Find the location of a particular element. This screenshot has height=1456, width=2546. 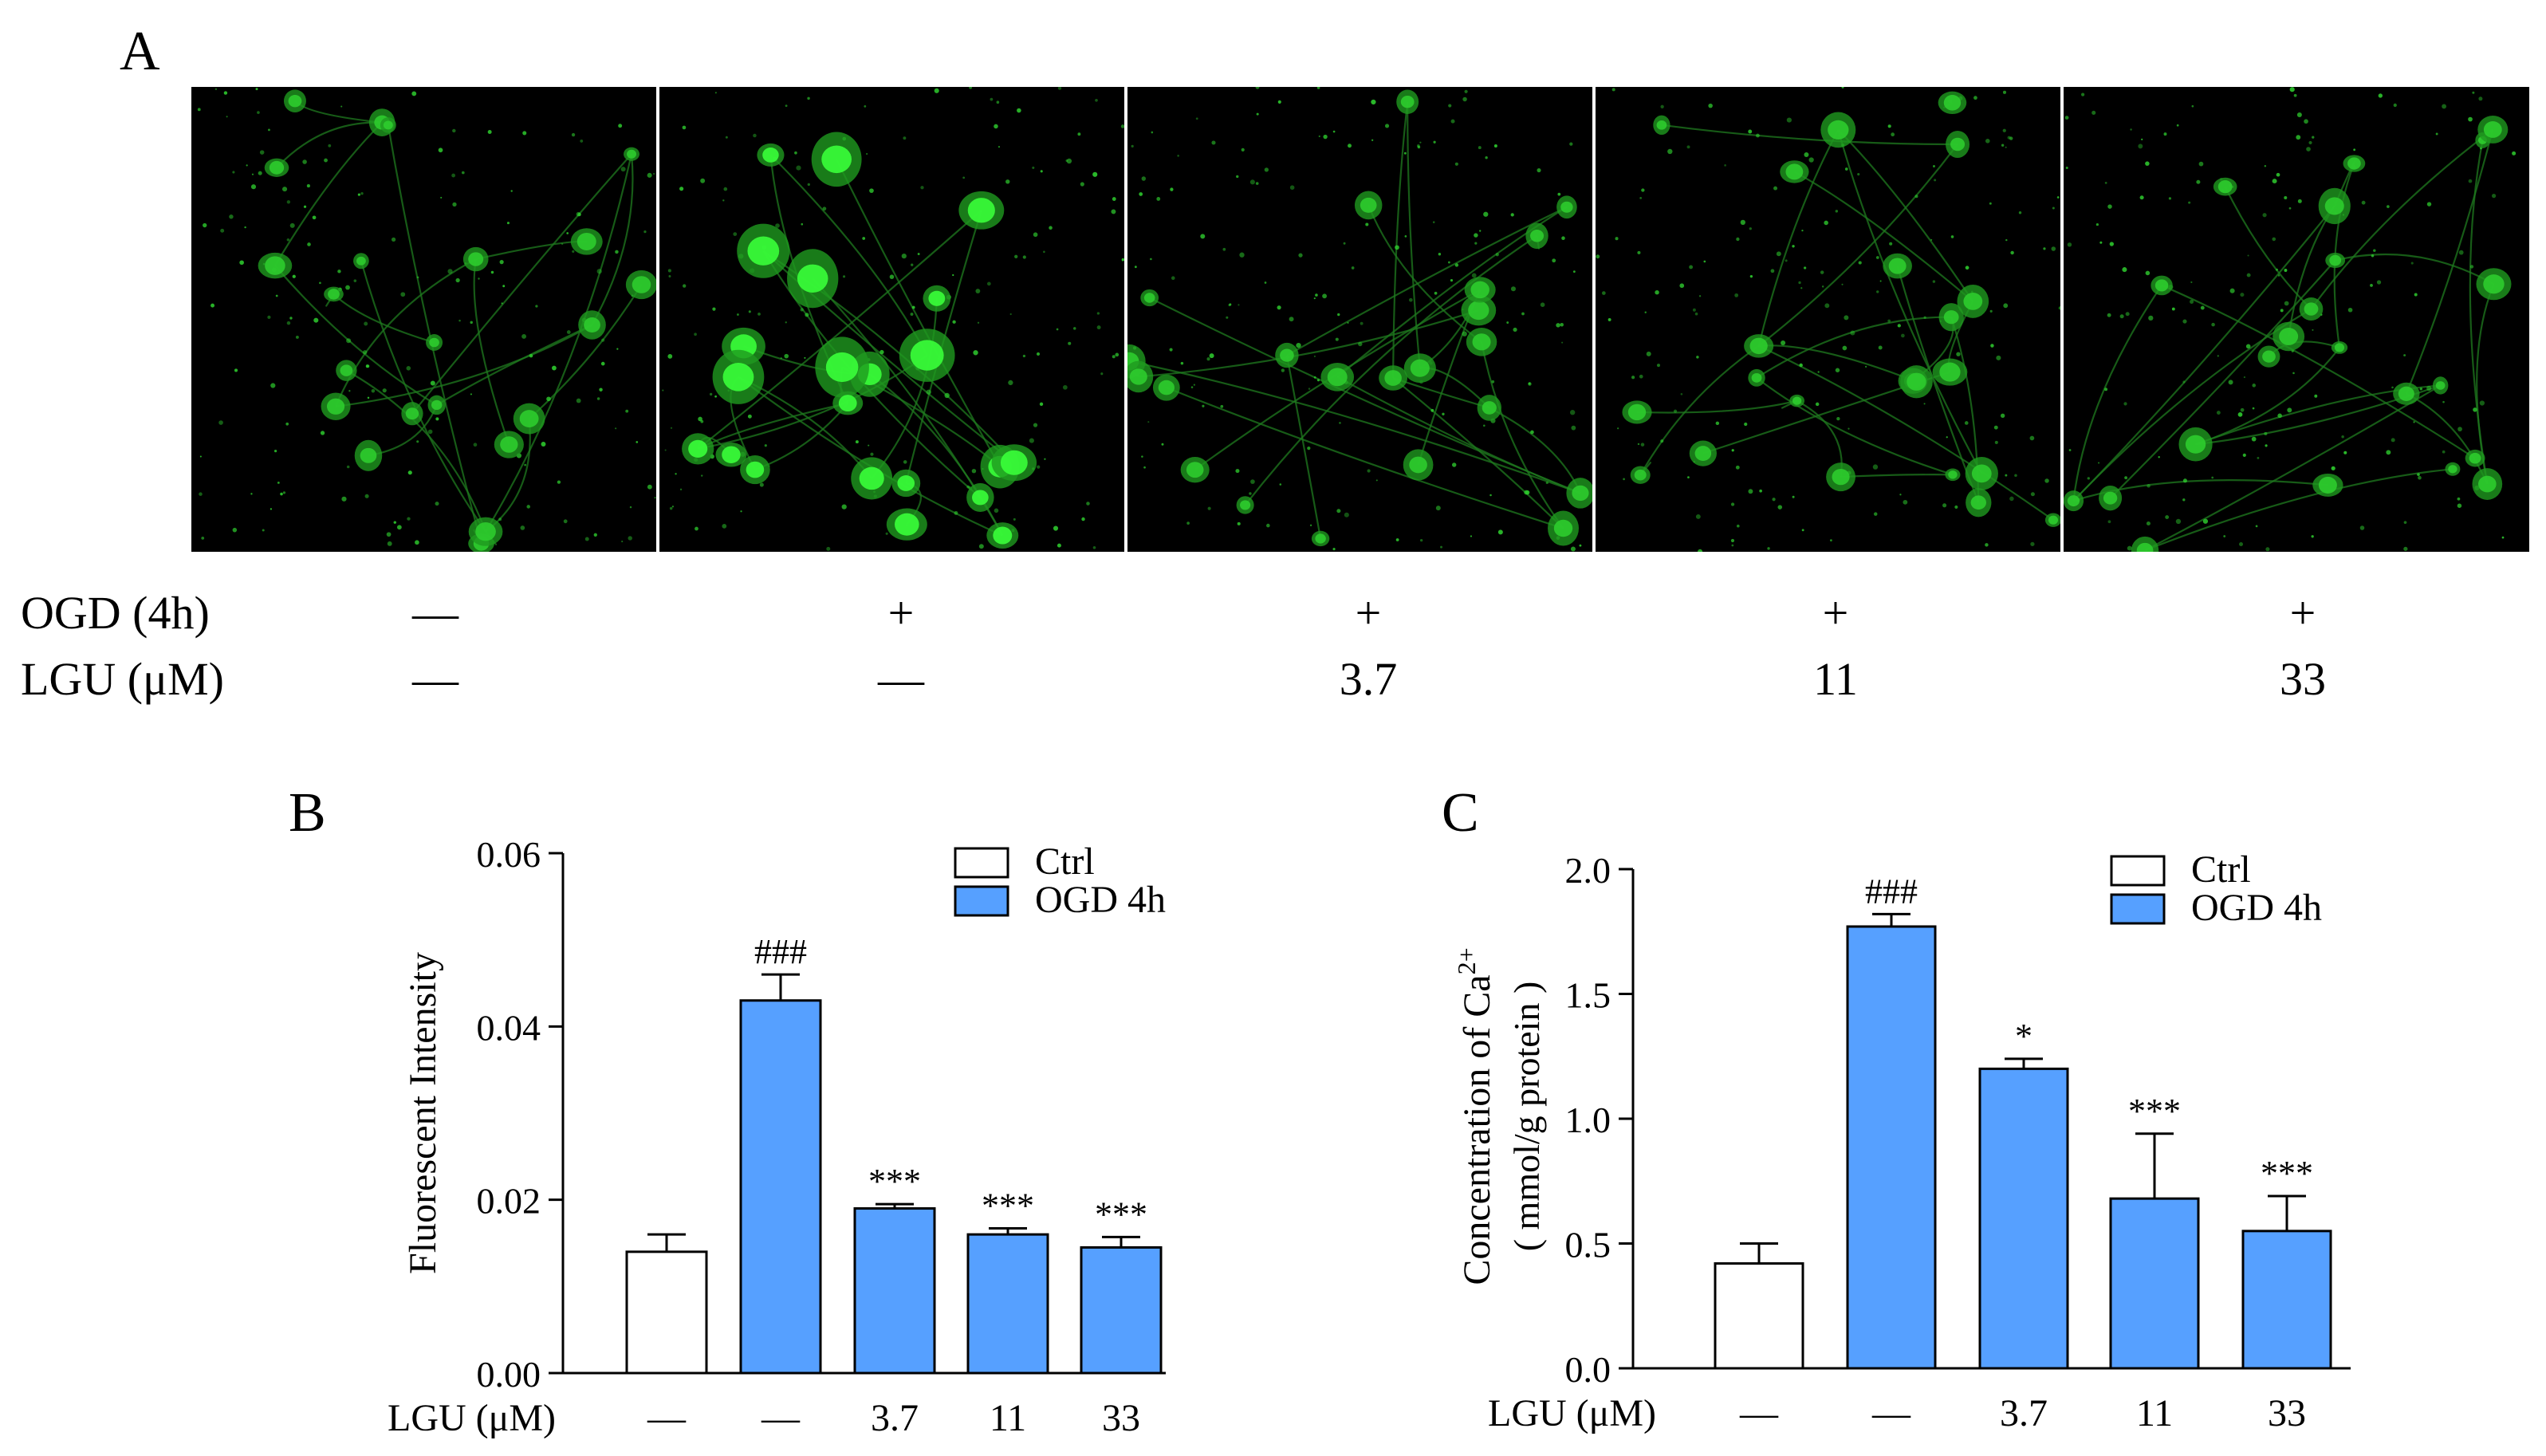

legend-swatch is located at coordinates (2138, 871).